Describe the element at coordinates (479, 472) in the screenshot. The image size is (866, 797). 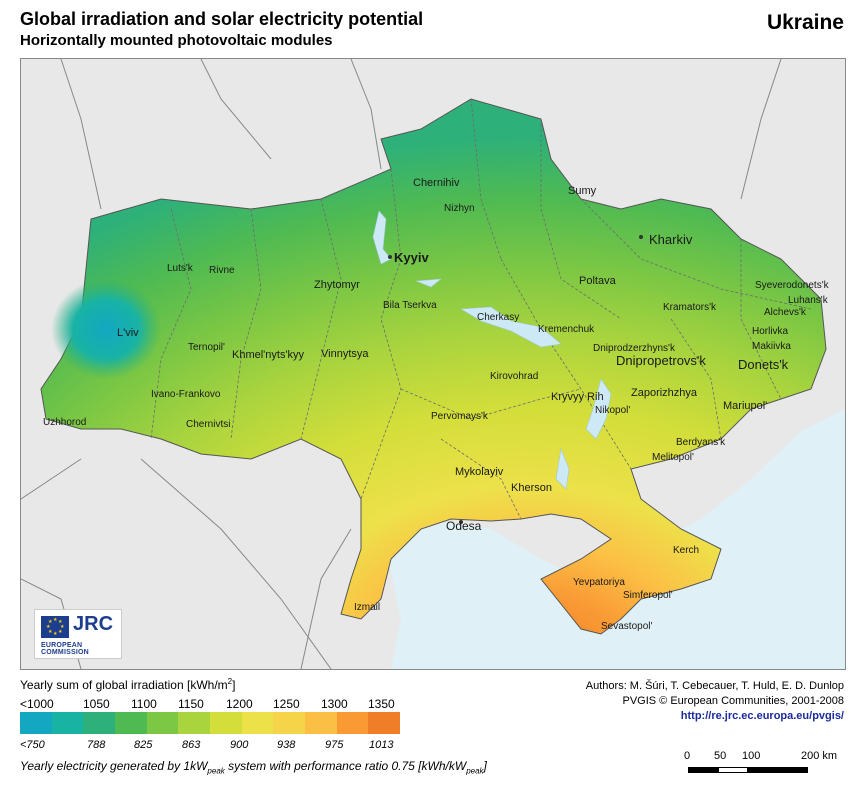
I see `city-mykolayiv: Mykolayiv` at that location.